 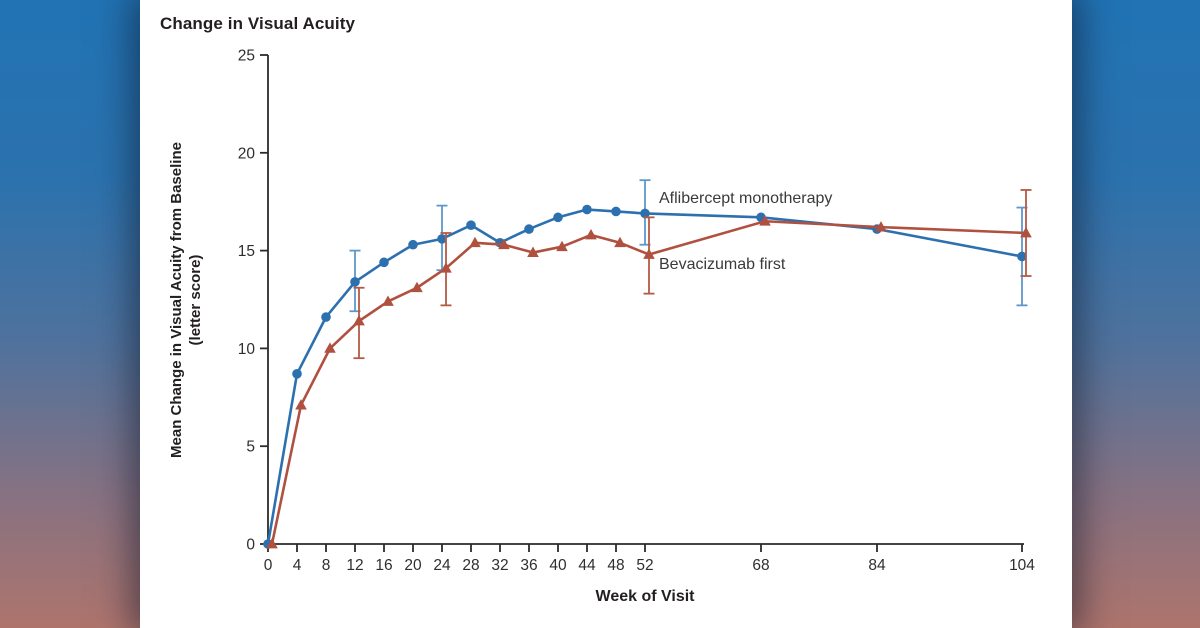 What do you see at coordinates (722, 264) in the screenshot?
I see `series-label-bevacizumab: Bevacizumab first` at bounding box center [722, 264].